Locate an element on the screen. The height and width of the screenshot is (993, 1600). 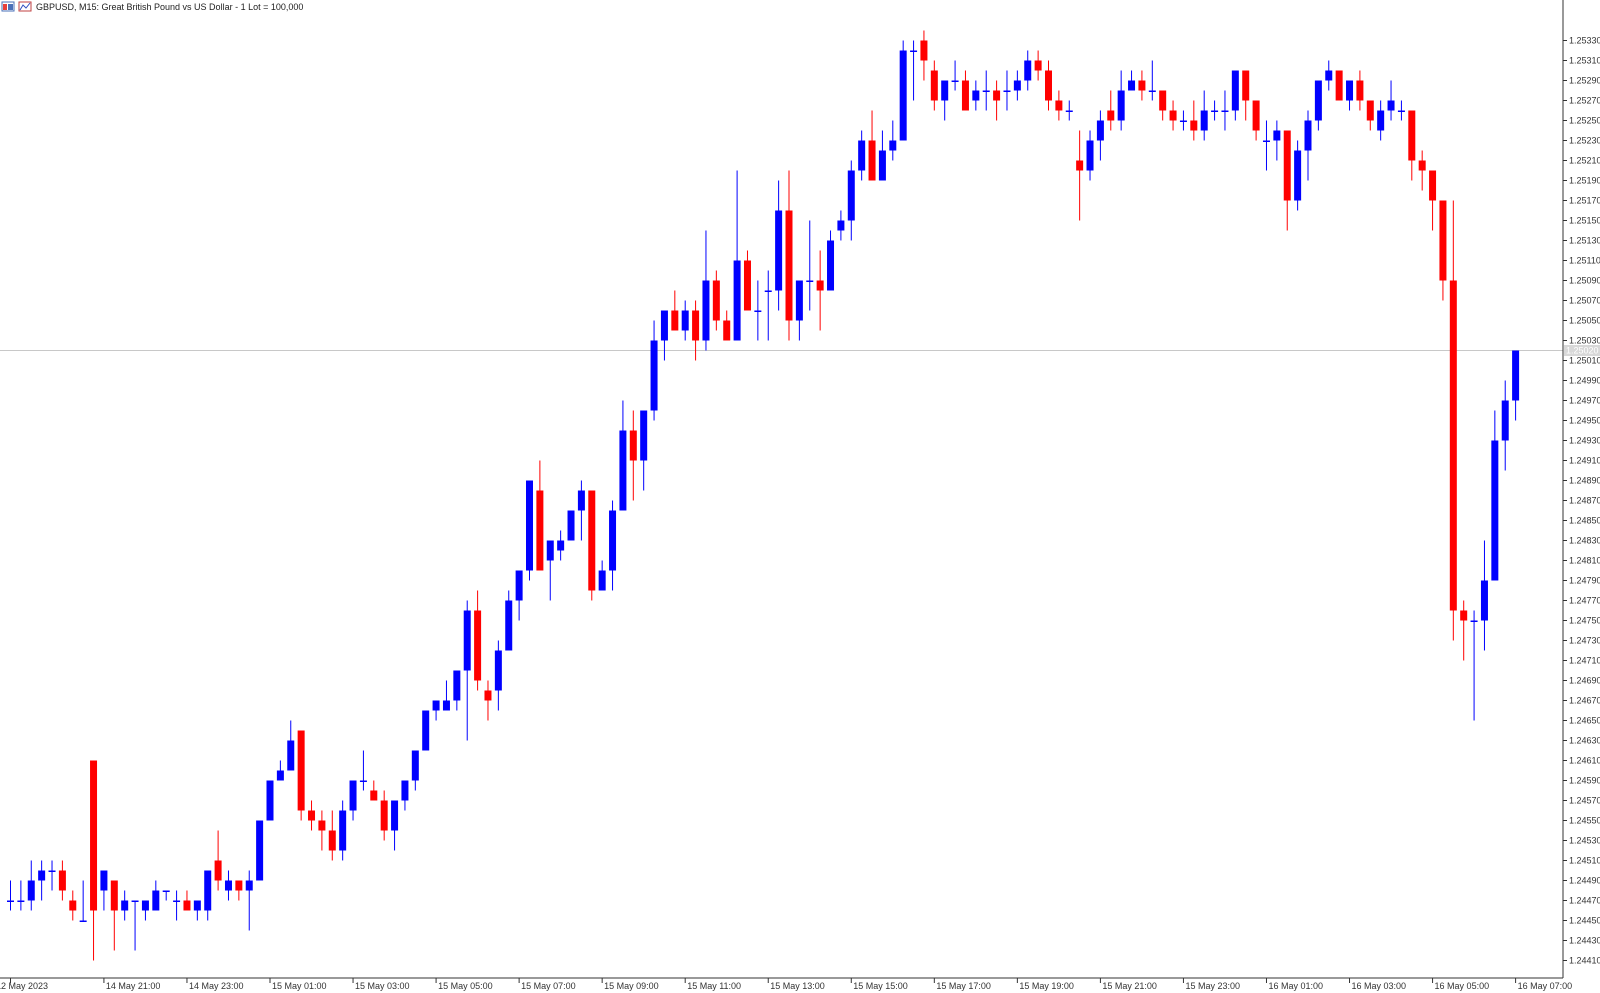
price-tick-label: 1.25190 is located at coordinates (1584, 181).